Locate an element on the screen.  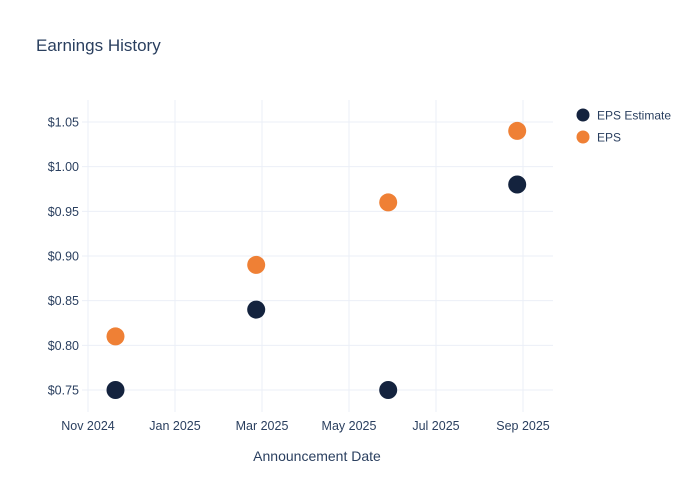
y-tick-label: $0.75 is located at coordinates (63, 391).